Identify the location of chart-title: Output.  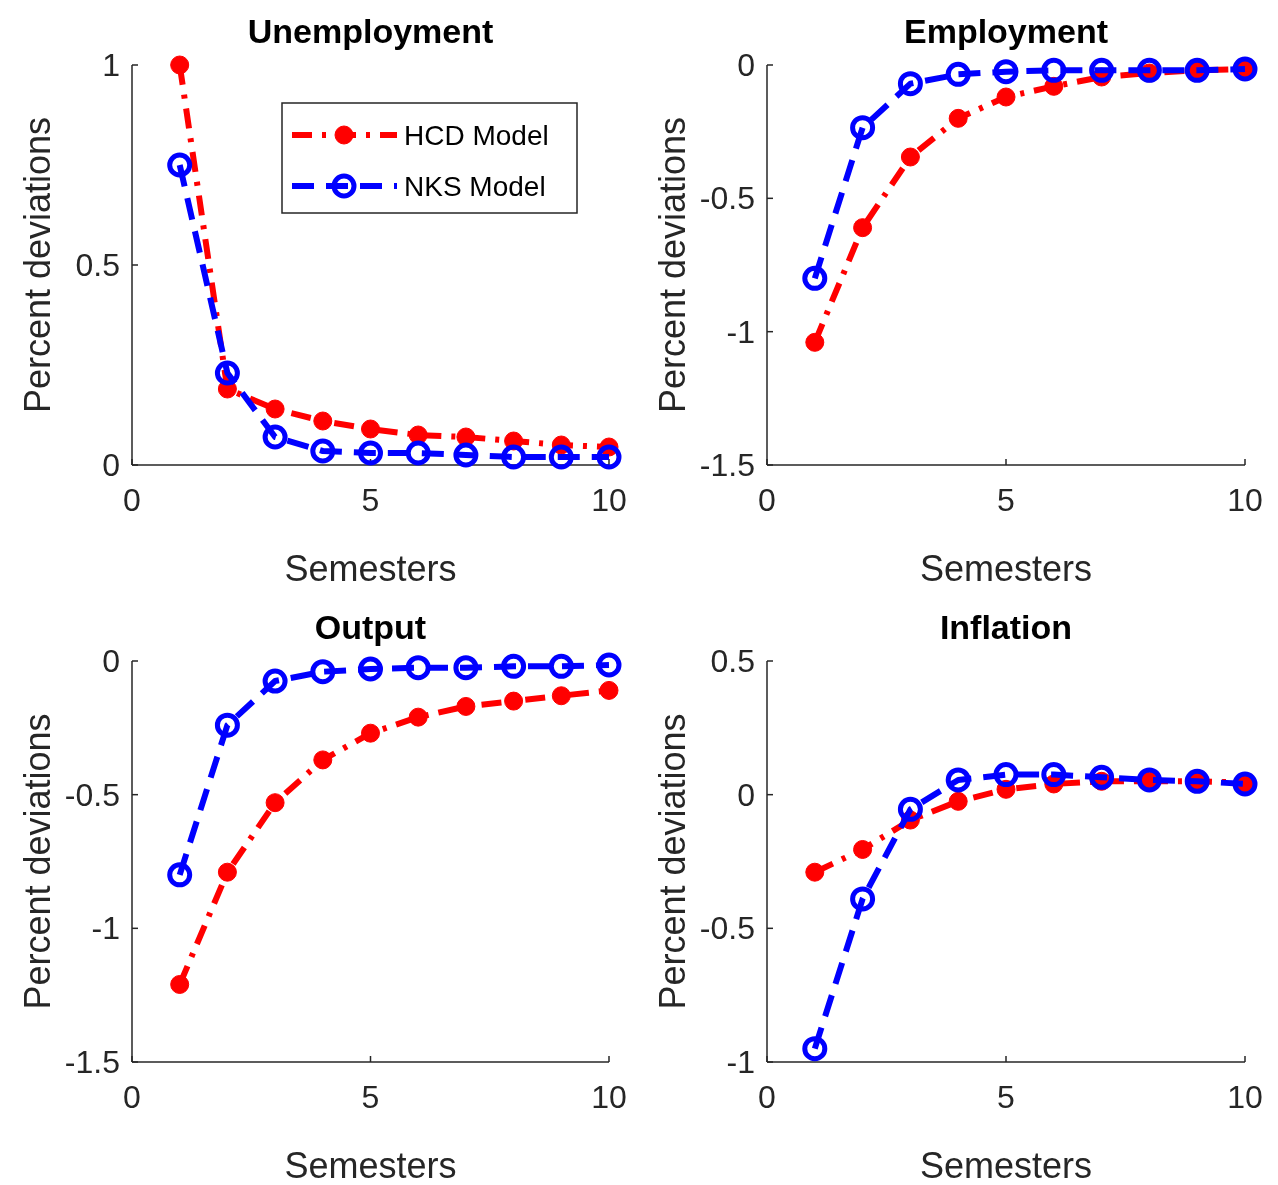
(370, 627).